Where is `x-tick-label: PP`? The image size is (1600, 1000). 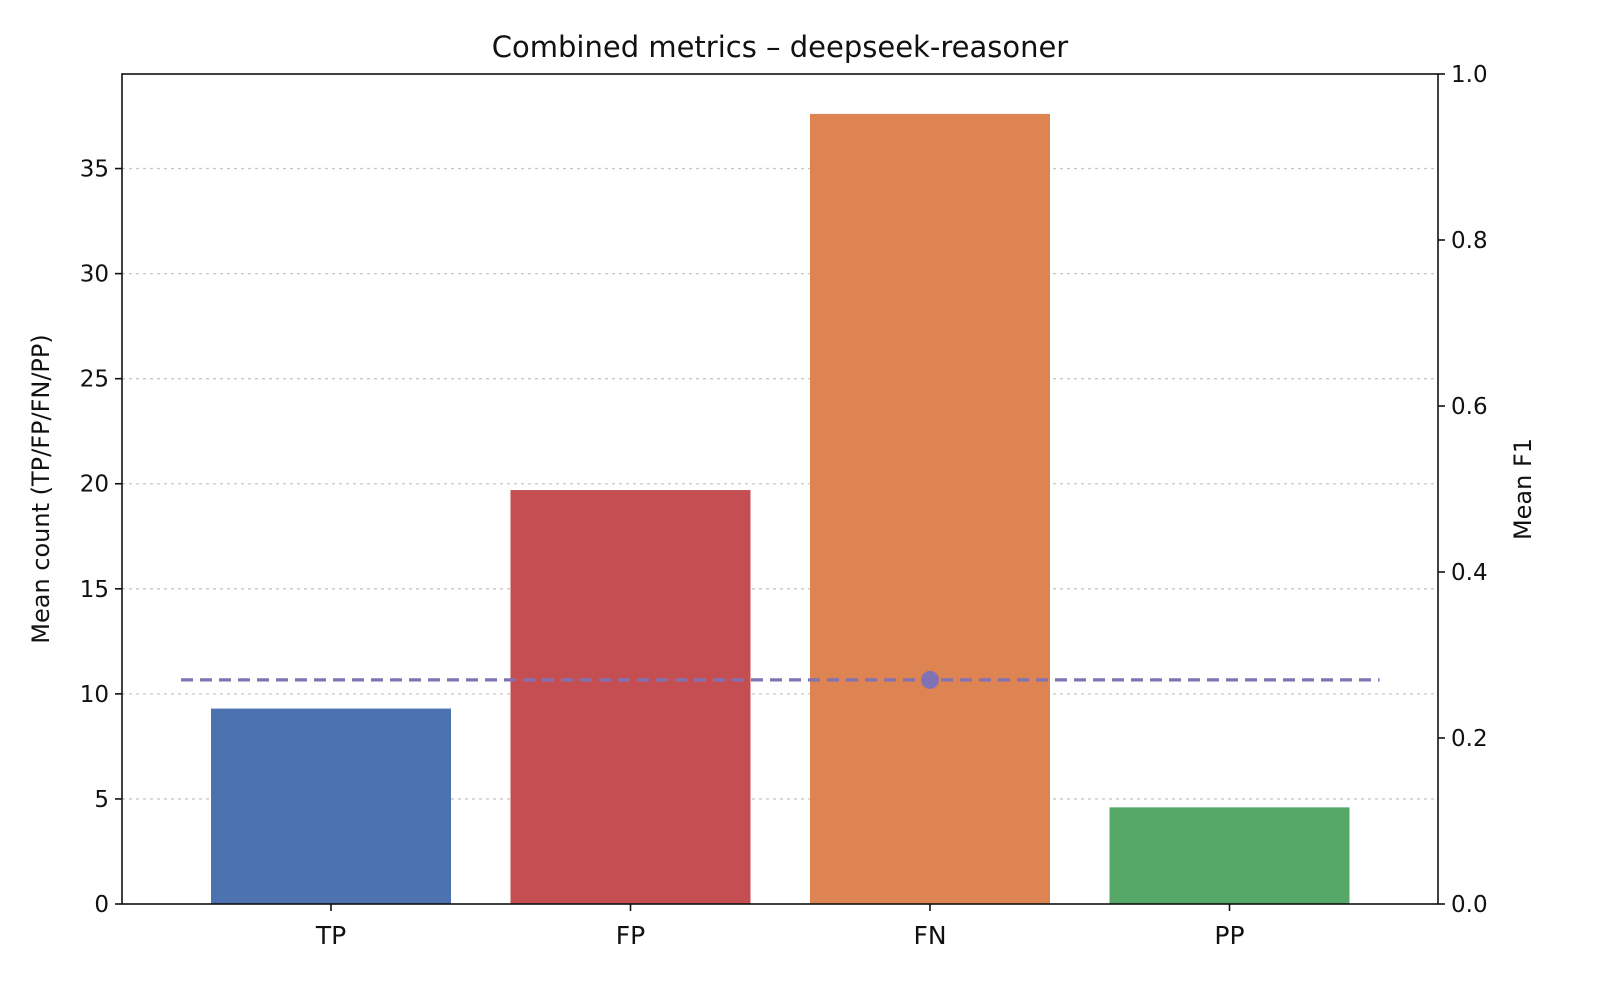 x-tick-label: PP is located at coordinates (1229, 935).